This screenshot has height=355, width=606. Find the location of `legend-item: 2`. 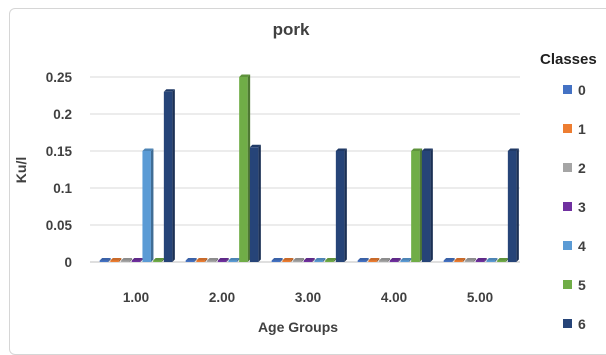

legend-item: 2 is located at coordinates (574, 168).